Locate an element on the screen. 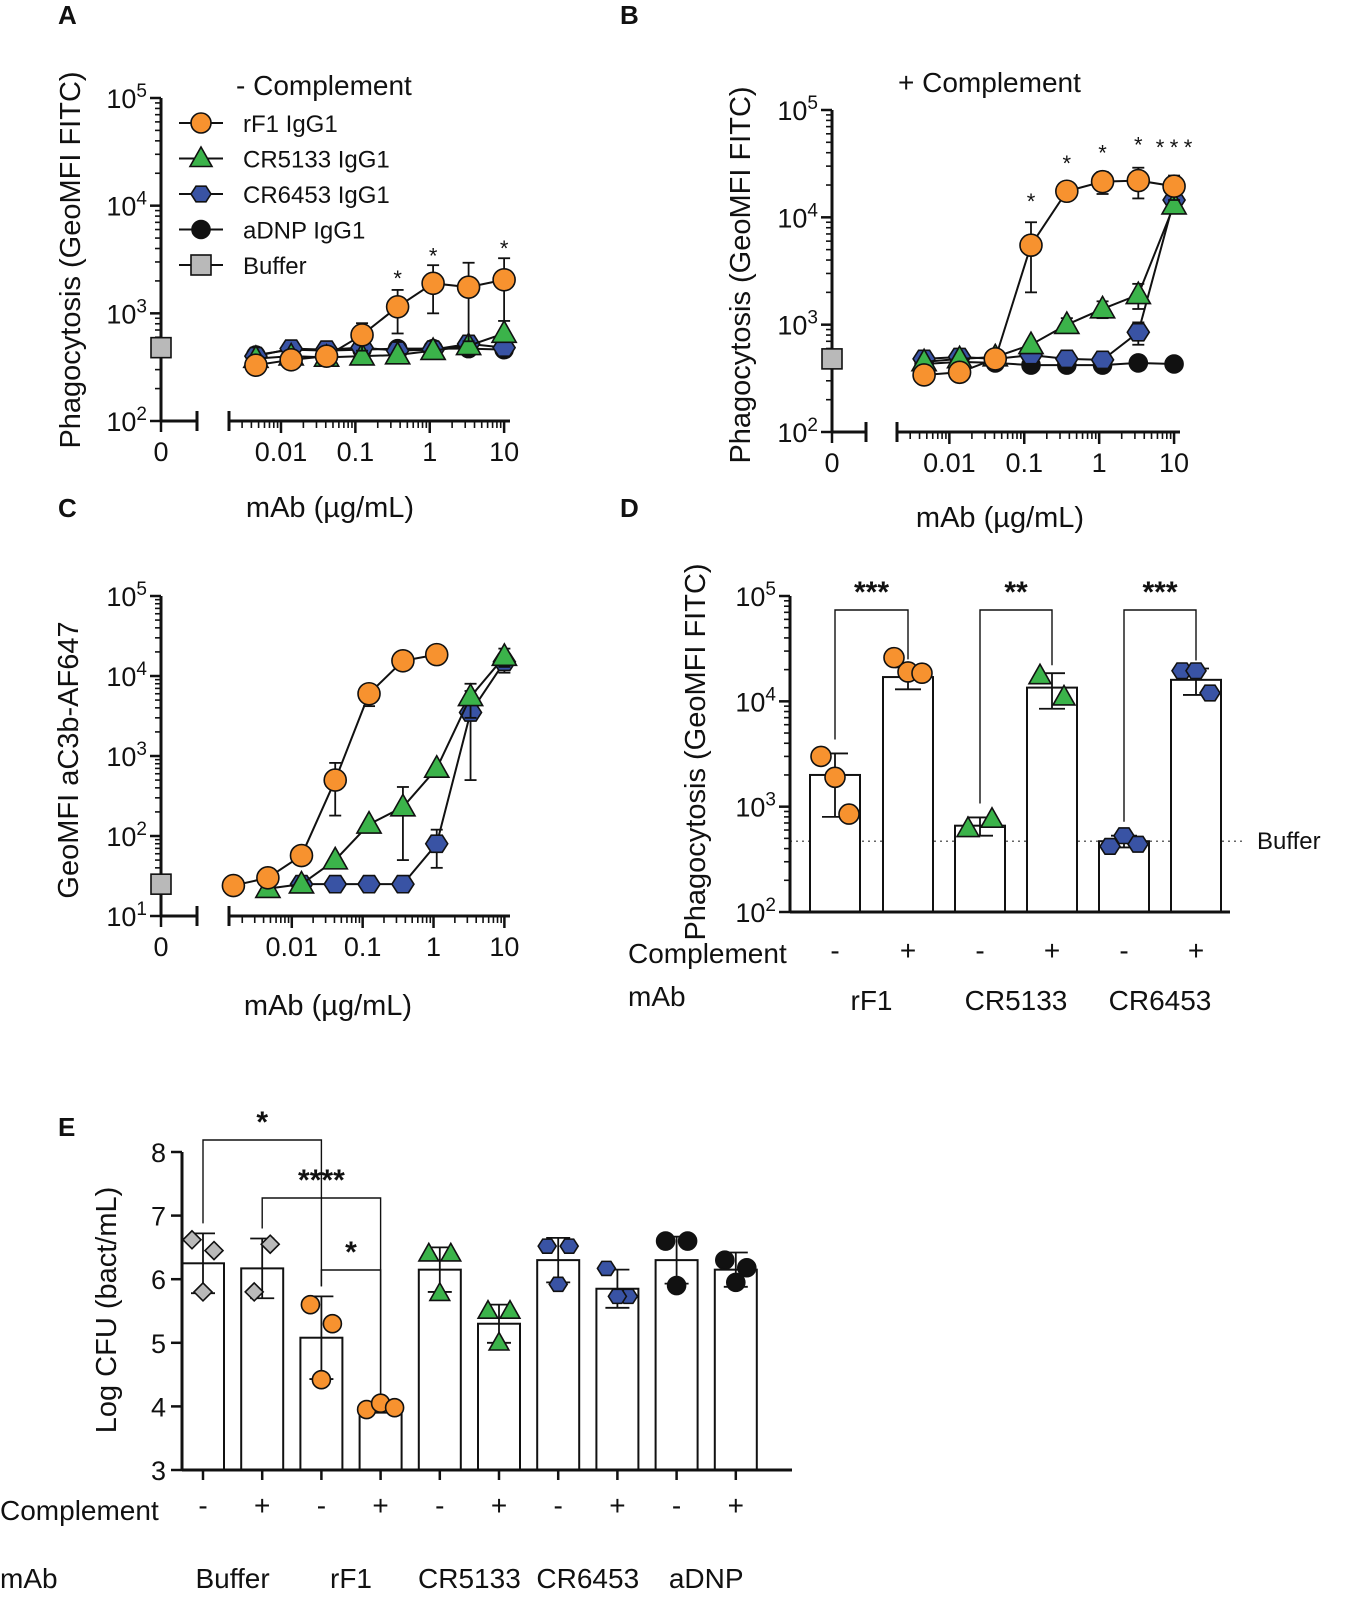 Image resolution: width=1352 pixels, height=1601 pixels. series-CR5133 is located at coordinates (386, 770).